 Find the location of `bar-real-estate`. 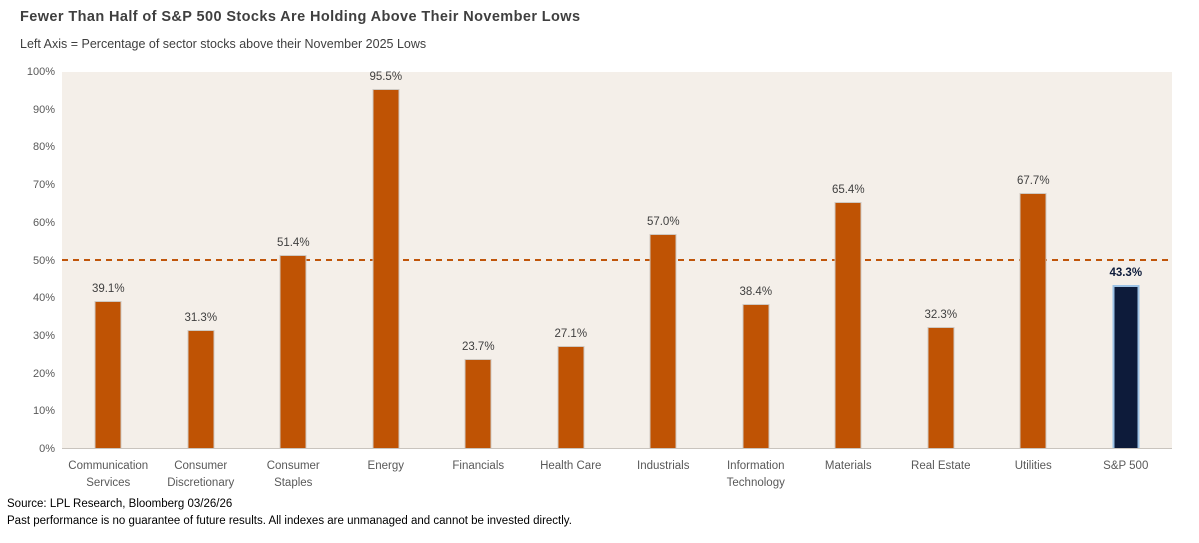

bar-real-estate is located at coordinates (941, 387).